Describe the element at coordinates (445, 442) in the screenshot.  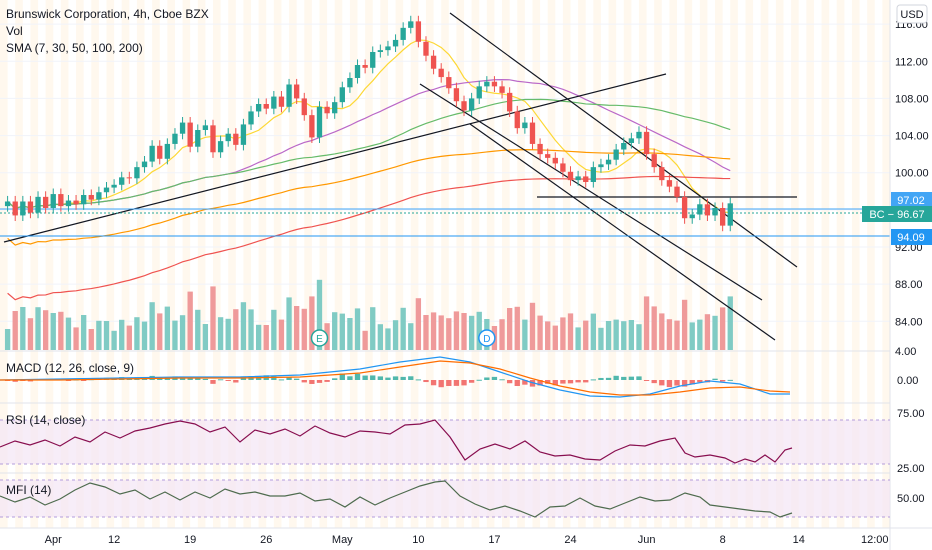
I see `rsi-pane` at that location.